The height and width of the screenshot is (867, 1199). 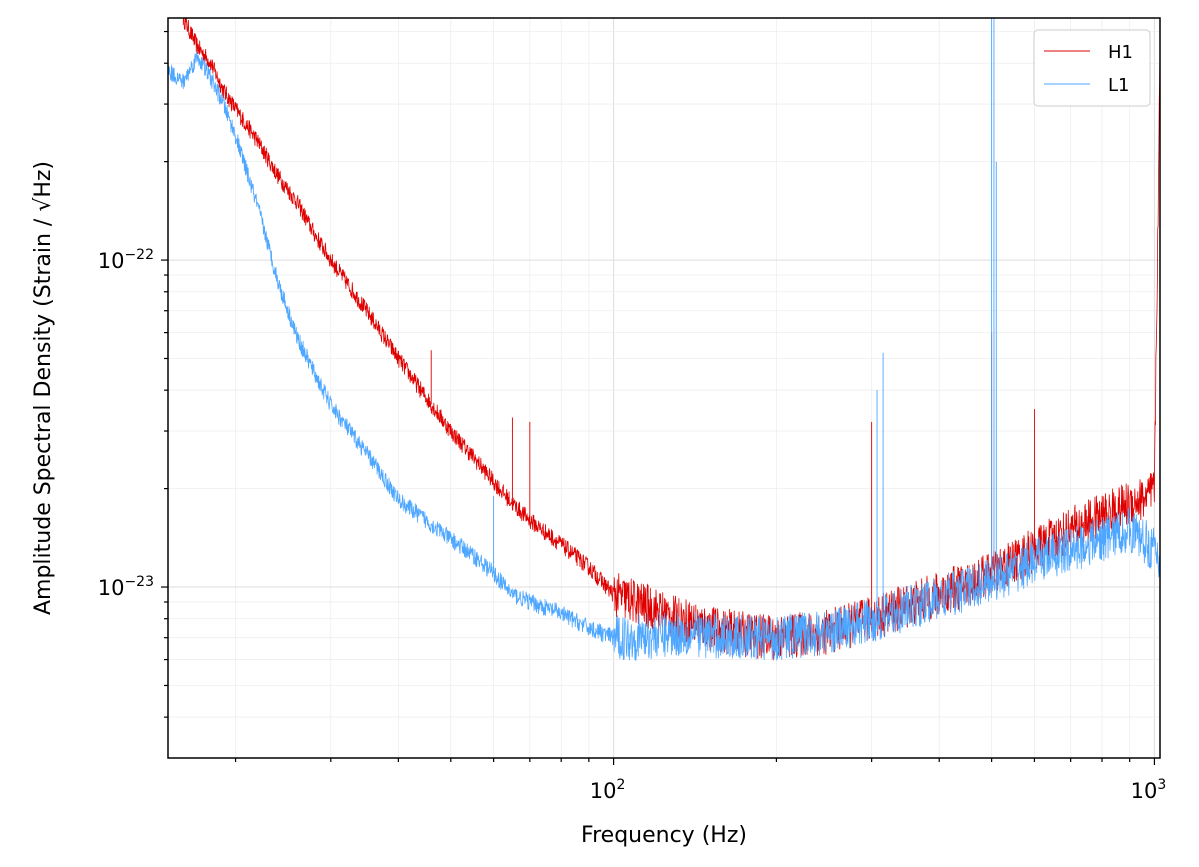 What do you see at coordinates (1118, 85) in the screenshot?
I see `legend-label-l1: L1` at bounding box center [1118, 85].